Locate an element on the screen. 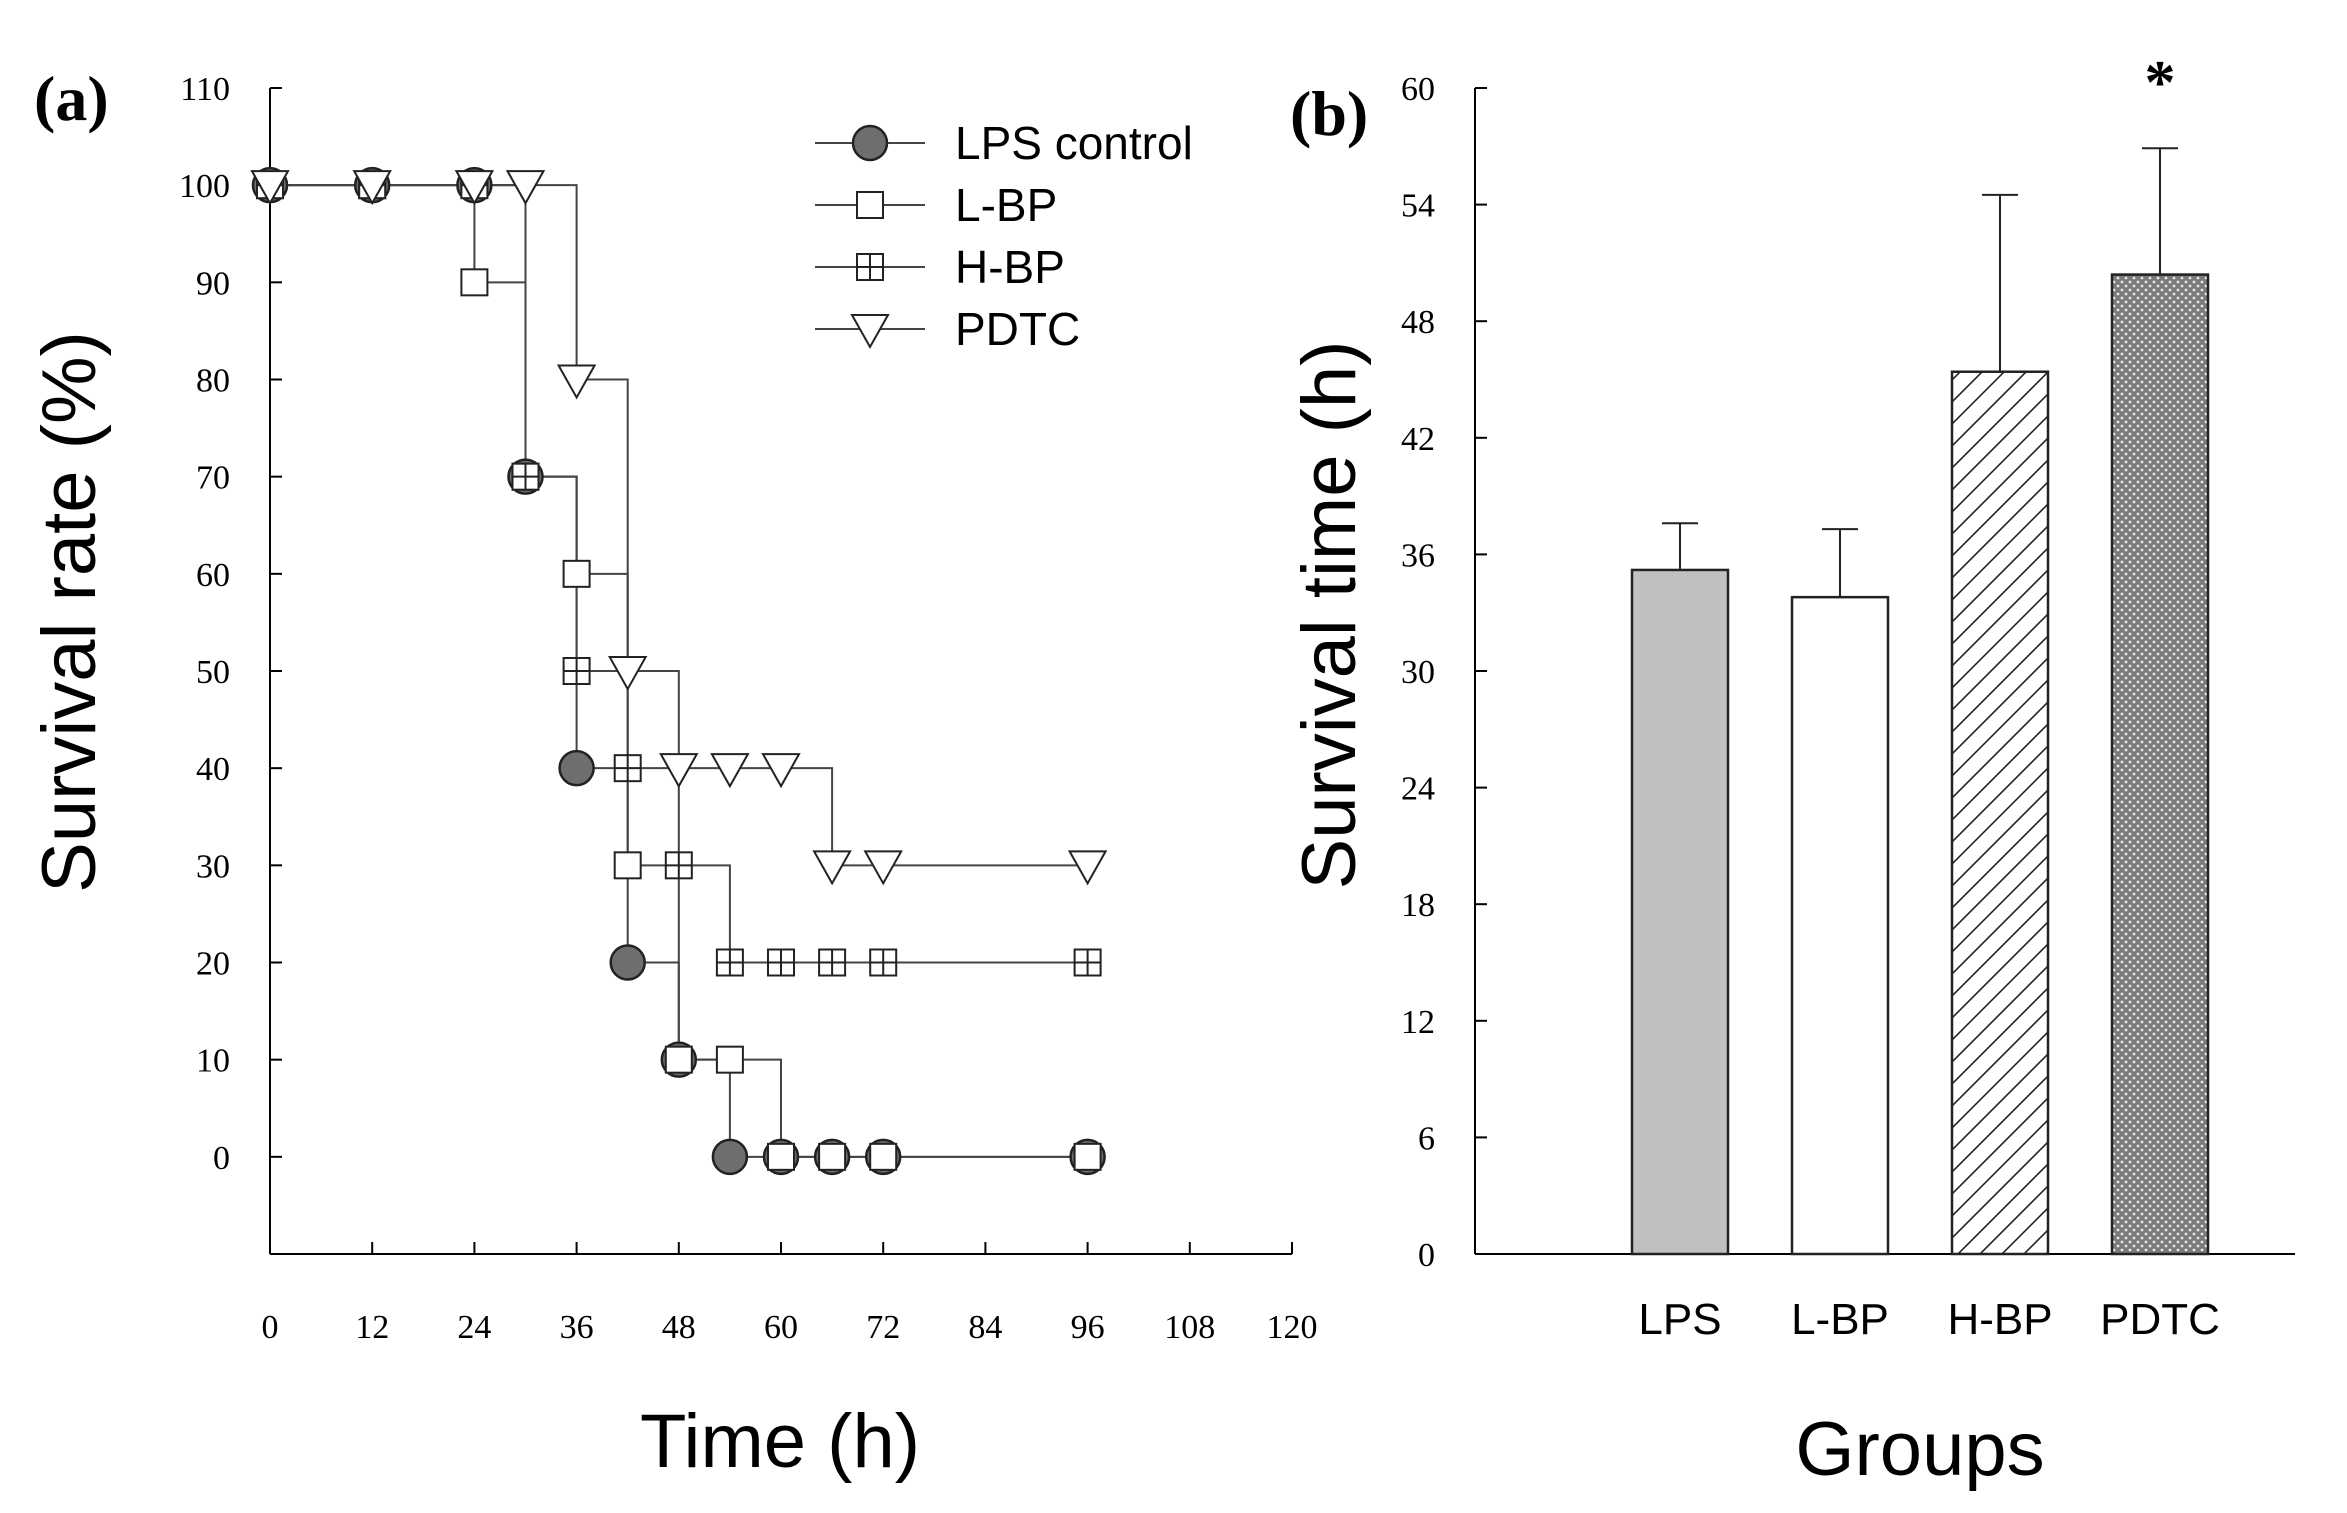 The image size is (2347, 1513). x-tick-label-a: 48 is located at coordinates (679, 1327).